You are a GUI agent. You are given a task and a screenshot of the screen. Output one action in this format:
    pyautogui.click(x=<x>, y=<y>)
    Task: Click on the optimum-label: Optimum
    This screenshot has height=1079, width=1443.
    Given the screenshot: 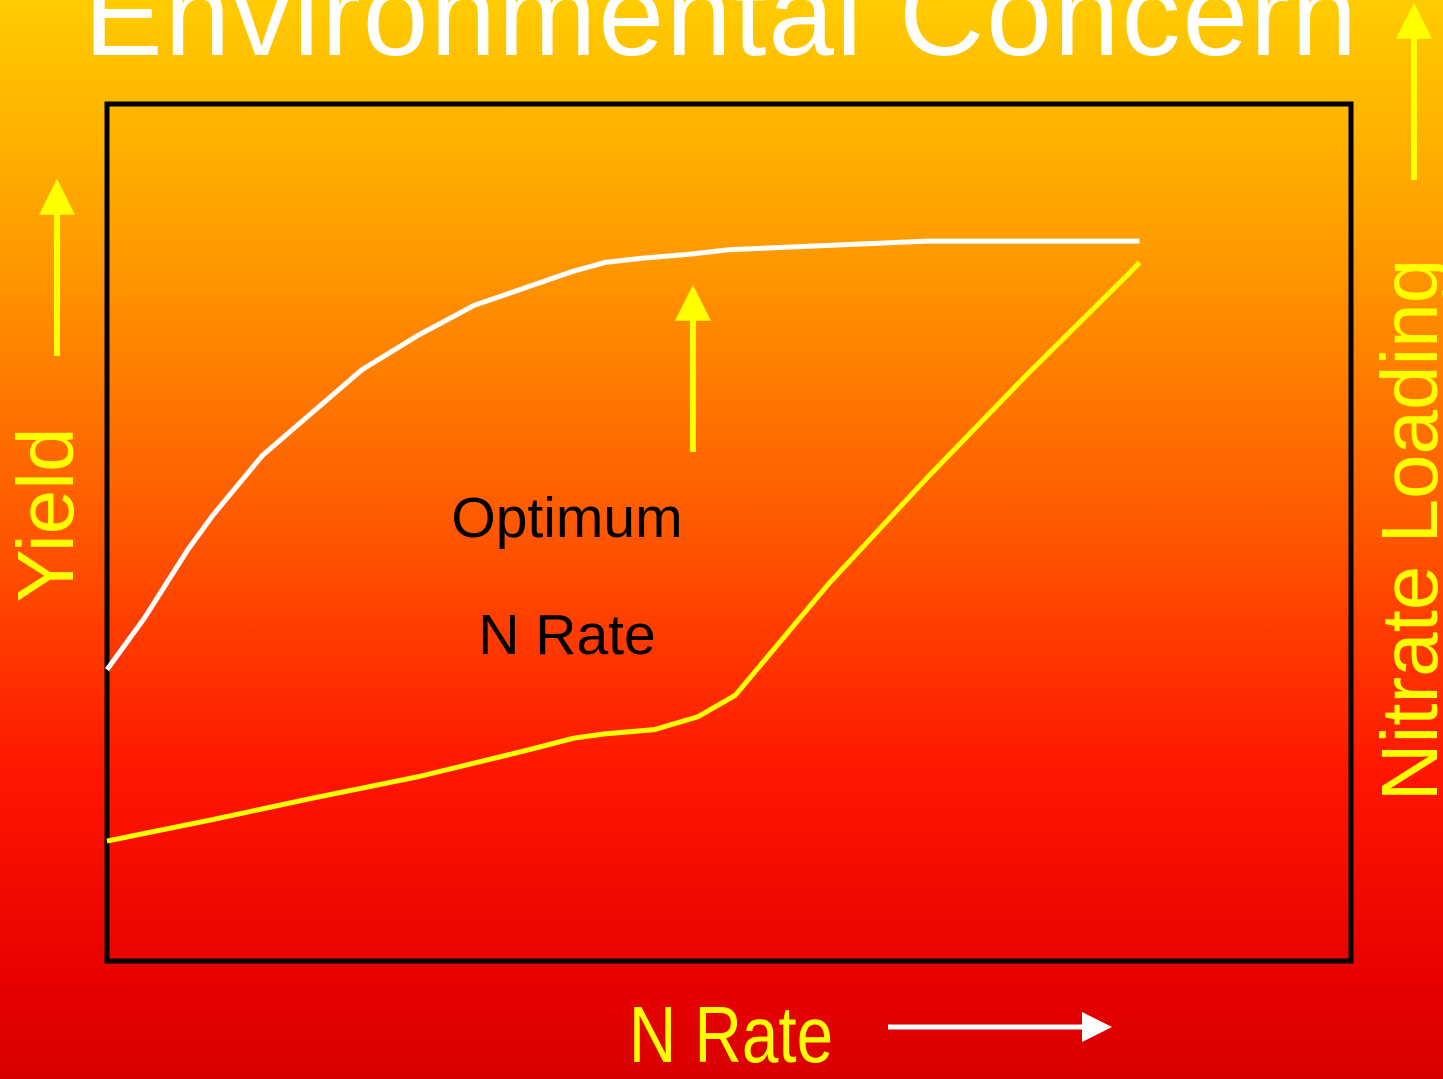 What is the action you would take?
    pyautogui.click(x=566, y=518)
    